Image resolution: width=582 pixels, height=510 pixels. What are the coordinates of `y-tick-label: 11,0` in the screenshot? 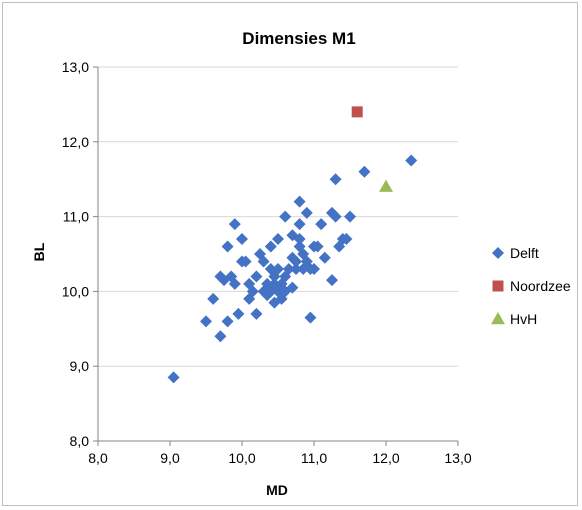 It's located at (76, 217).